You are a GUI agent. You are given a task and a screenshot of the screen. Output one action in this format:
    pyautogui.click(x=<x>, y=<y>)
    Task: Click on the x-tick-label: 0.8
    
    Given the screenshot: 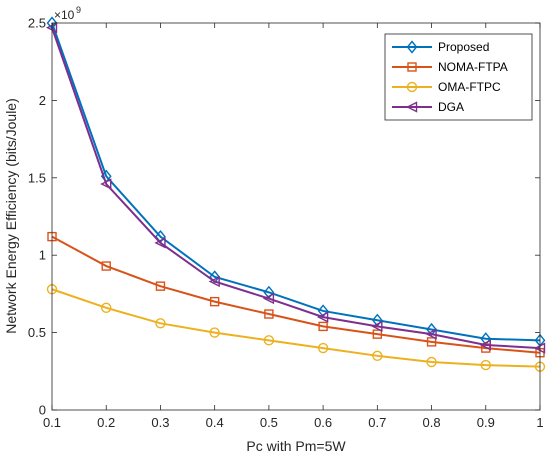 What is the action you would take?
    pyautogui.click(x=432, y=422)
    